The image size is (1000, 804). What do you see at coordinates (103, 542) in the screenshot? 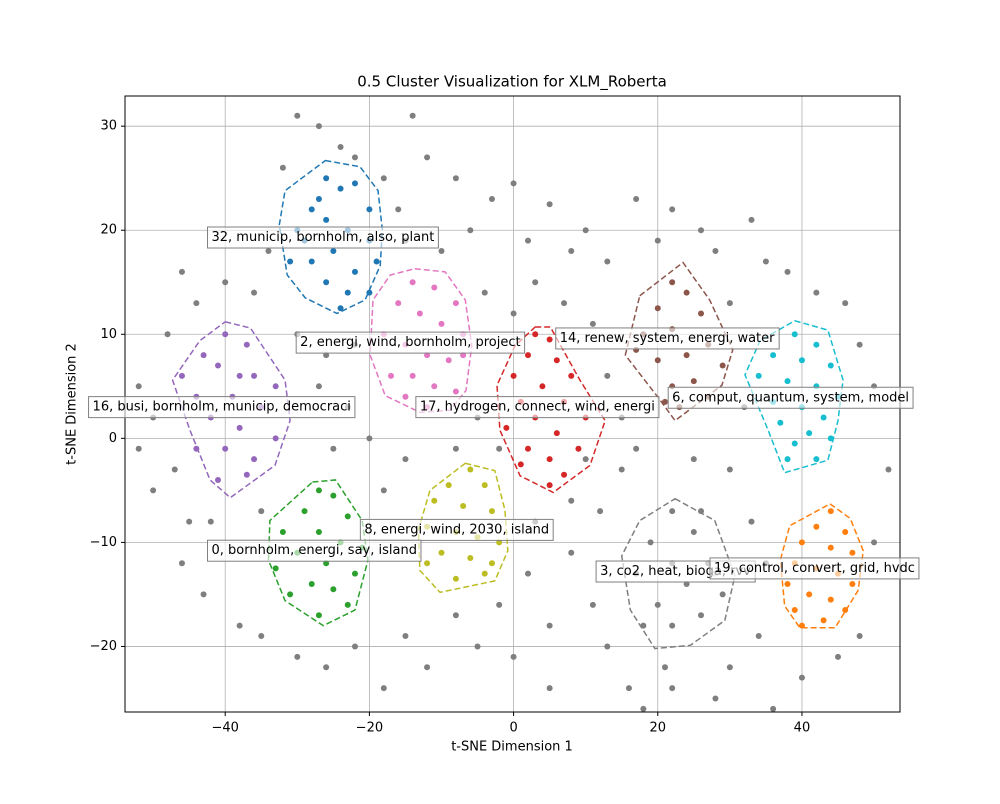
I see `y-tick-label: −10` at bounding box center [103, 542].